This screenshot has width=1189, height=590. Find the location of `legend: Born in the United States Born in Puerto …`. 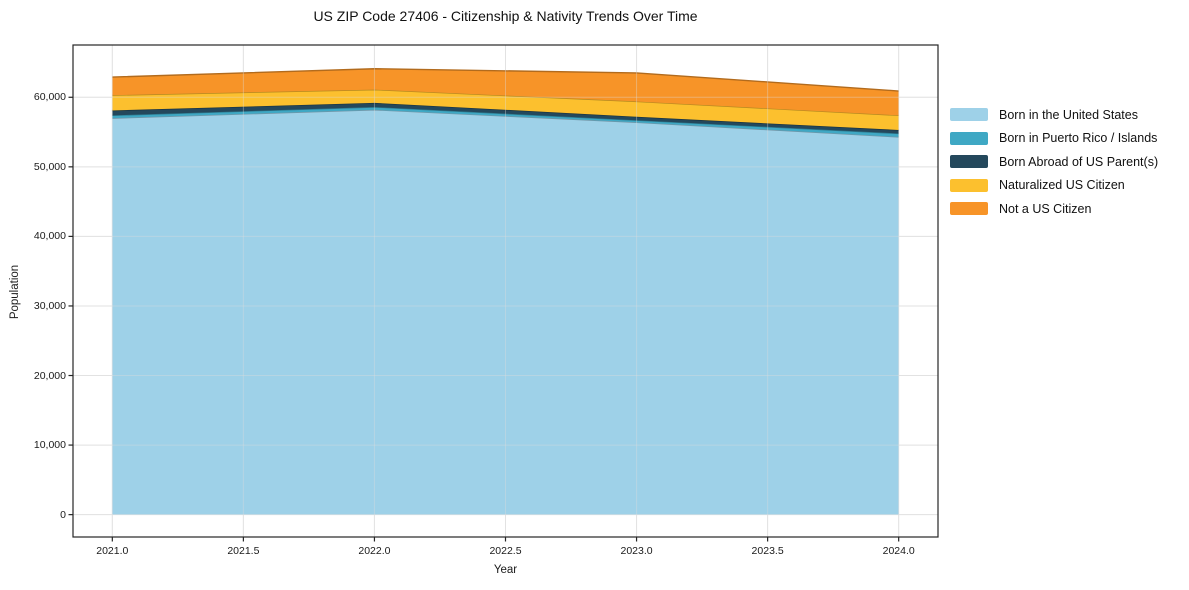

legend: Born in the United States Born in Puerto … is located at coordinates (1054, 162).